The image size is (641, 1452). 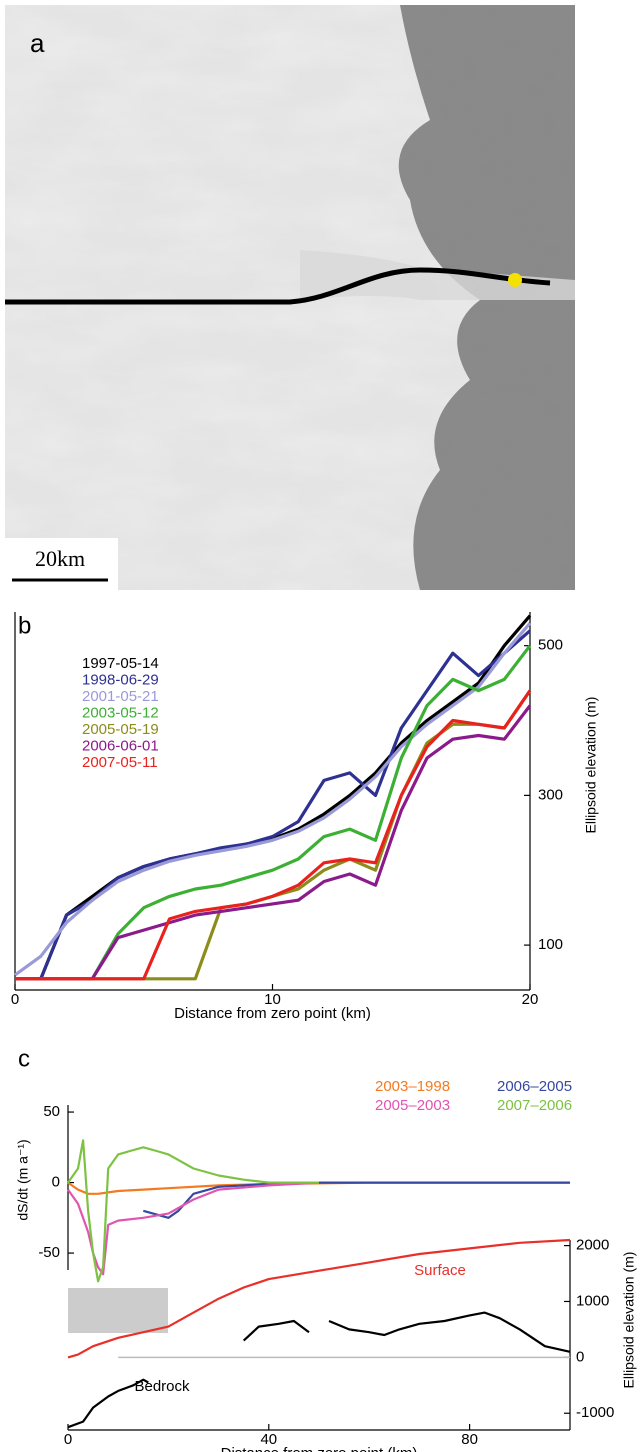 What do you see at coordinates (56, 1182) in the screenshot?
I see `y-tick-label: 0` at bounding box center [56, 1182].